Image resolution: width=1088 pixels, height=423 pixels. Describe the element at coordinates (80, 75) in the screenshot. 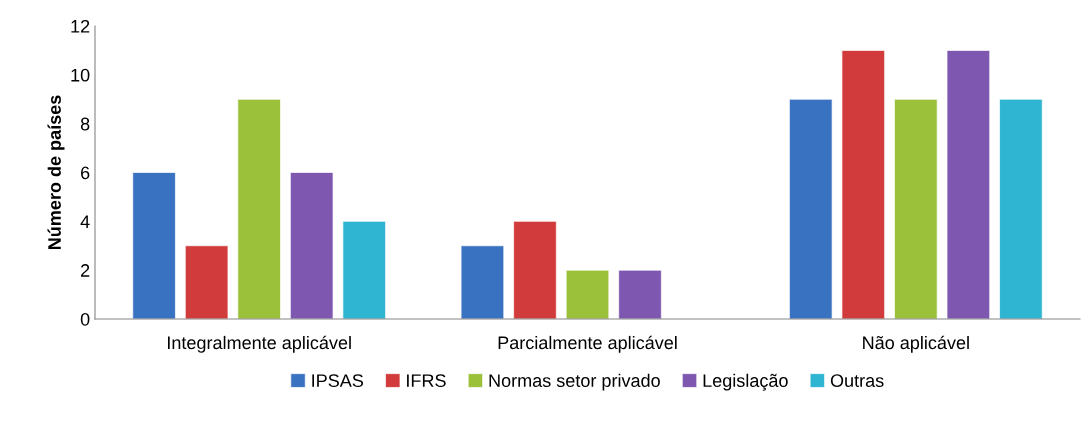

I see `y-tick-label: 10` at that location.